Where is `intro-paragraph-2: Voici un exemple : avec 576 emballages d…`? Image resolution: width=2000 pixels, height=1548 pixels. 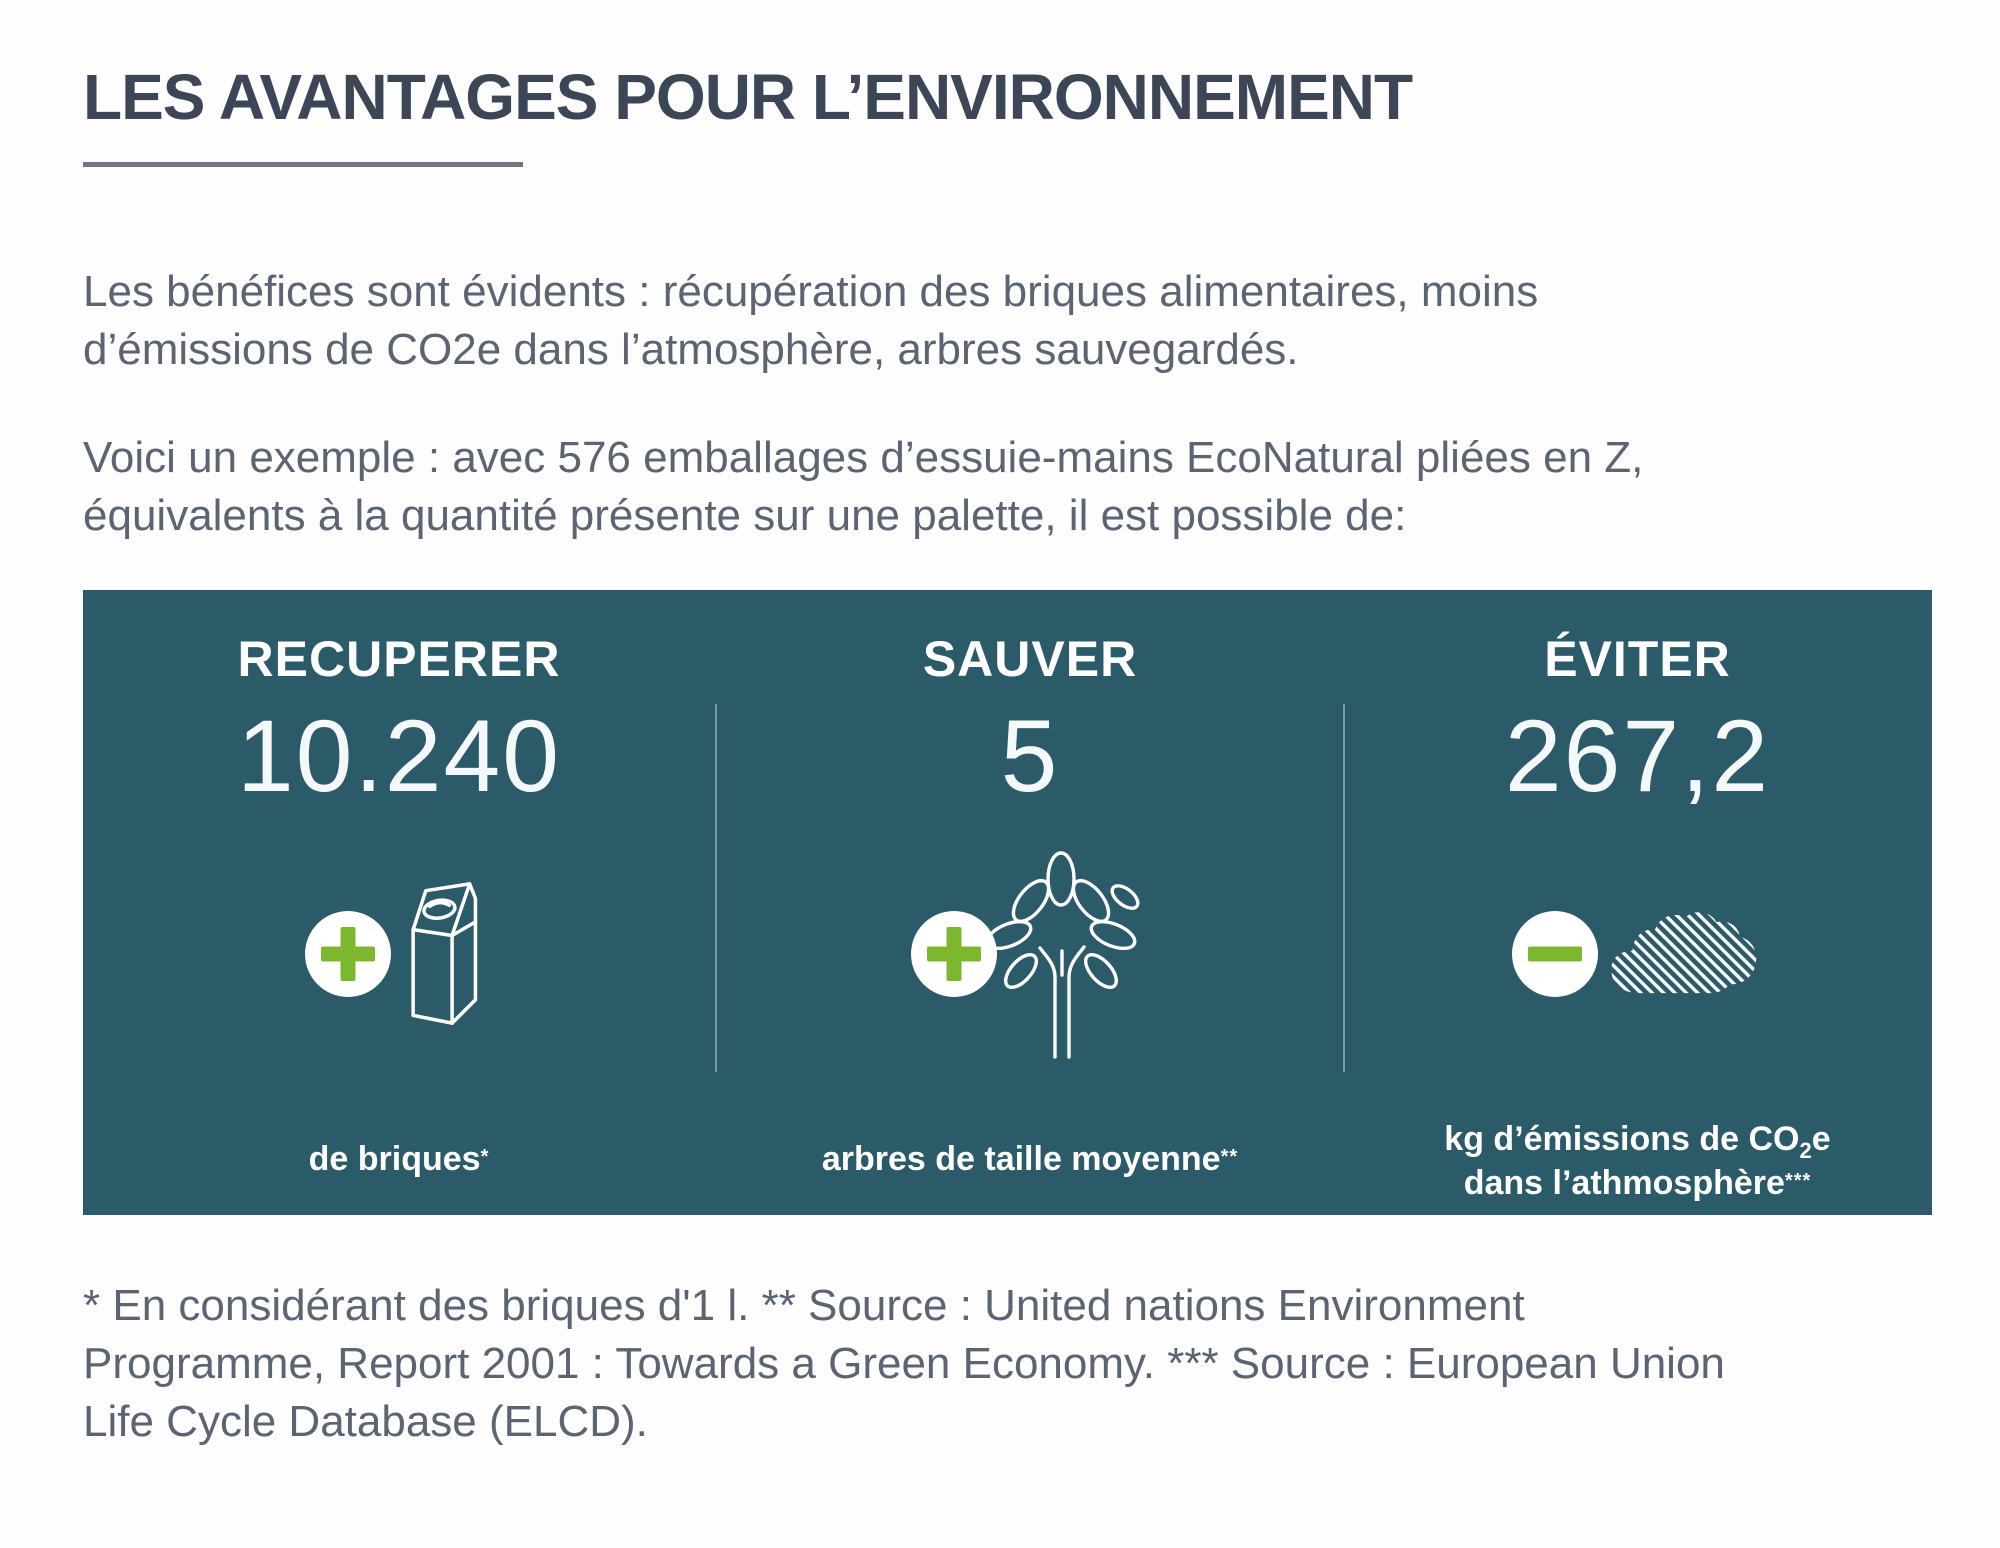 intro-paragraph-2: Voici un exemple : avec 576 emballages d… is located at coordinates (1007, 487).